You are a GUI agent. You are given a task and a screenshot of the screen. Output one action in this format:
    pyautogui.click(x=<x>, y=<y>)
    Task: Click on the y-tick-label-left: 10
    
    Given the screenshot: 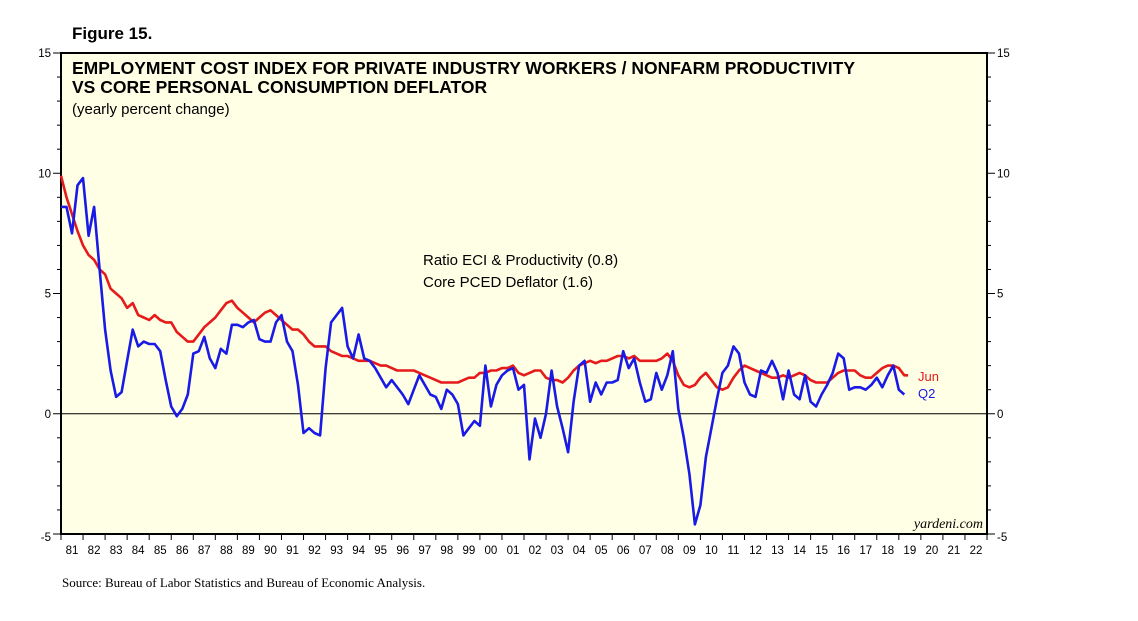 What is the action you would take?
    pyautogui.click(x=44, y=174)
    